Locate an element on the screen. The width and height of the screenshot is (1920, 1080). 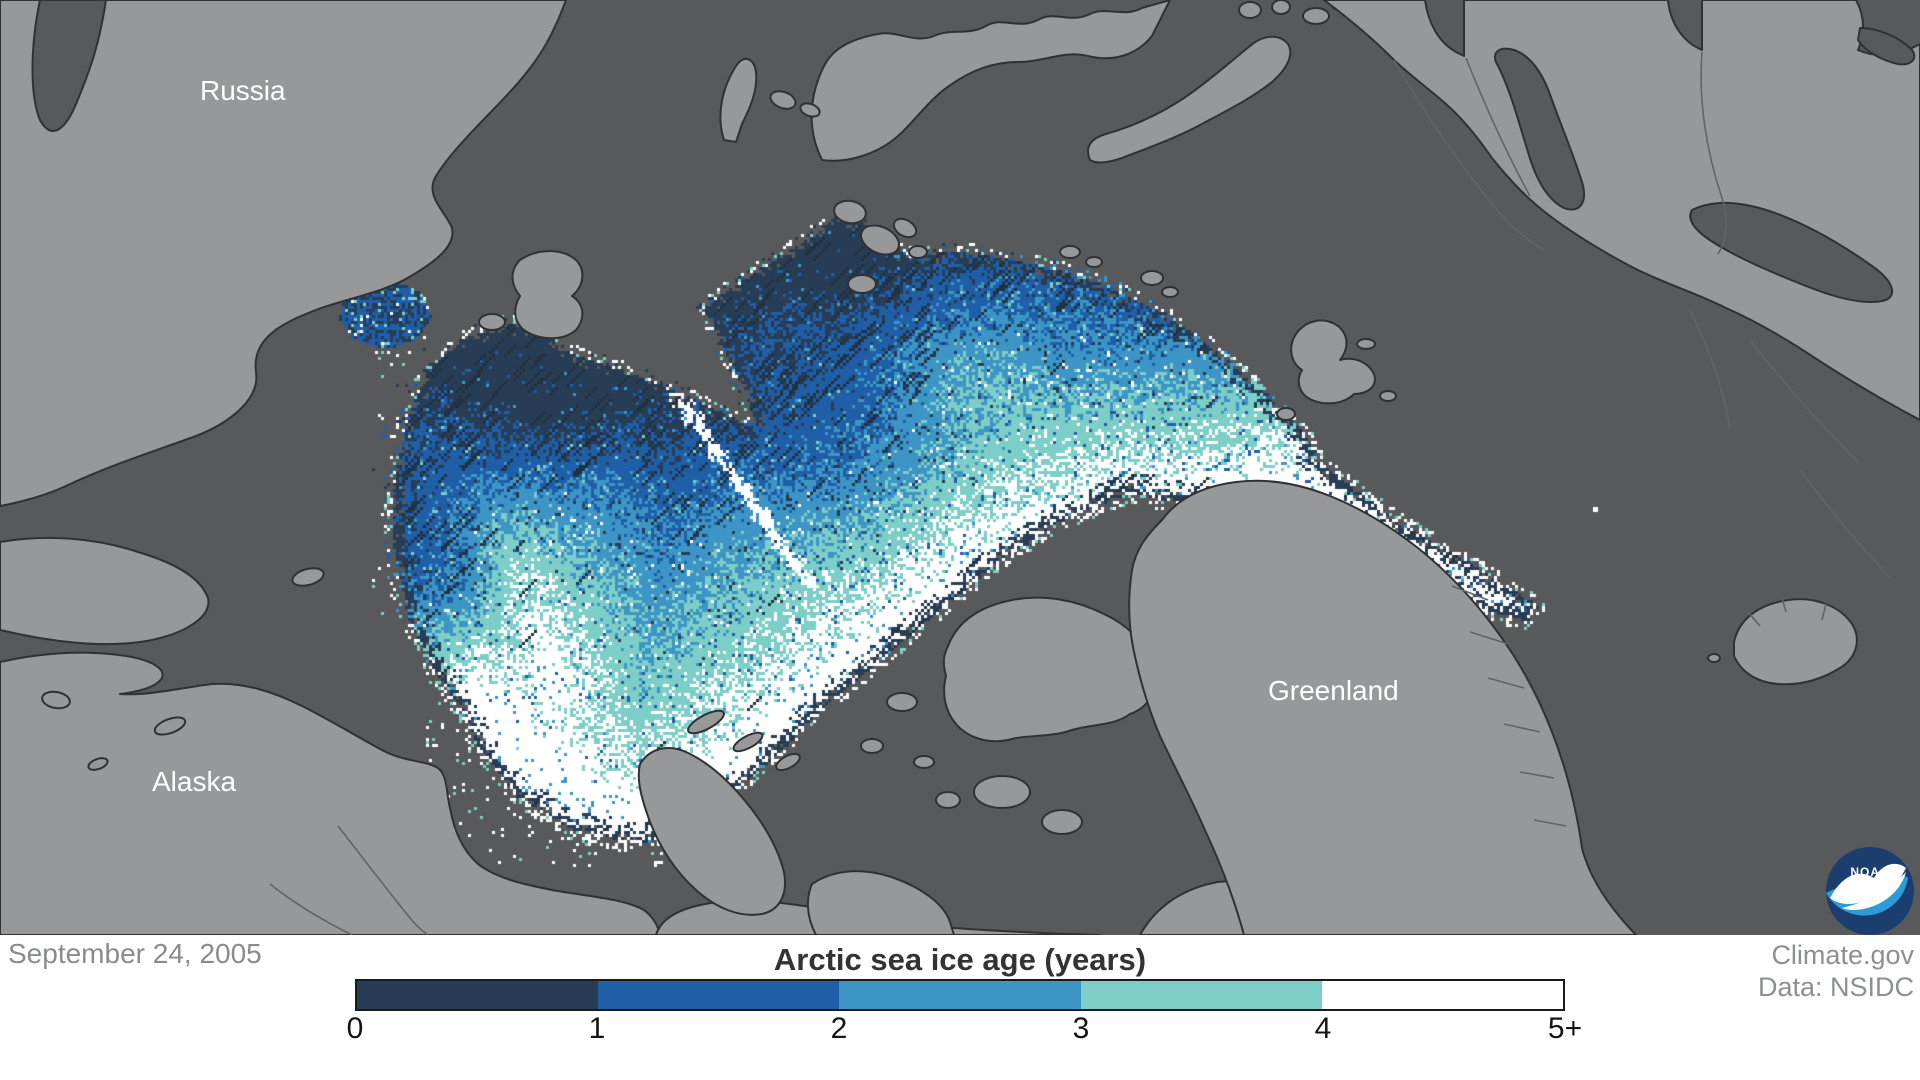
legend-tick-4: 4 is located at coordinates (1323, 1028).